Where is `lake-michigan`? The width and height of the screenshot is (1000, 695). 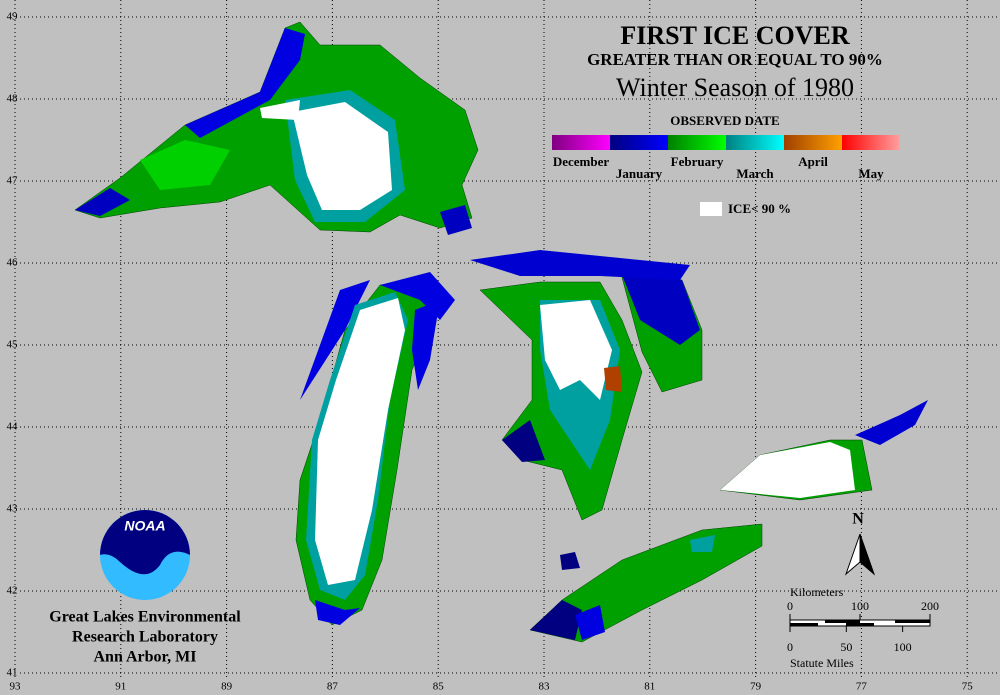 lake-michigan is located at coordinates (375, 449).